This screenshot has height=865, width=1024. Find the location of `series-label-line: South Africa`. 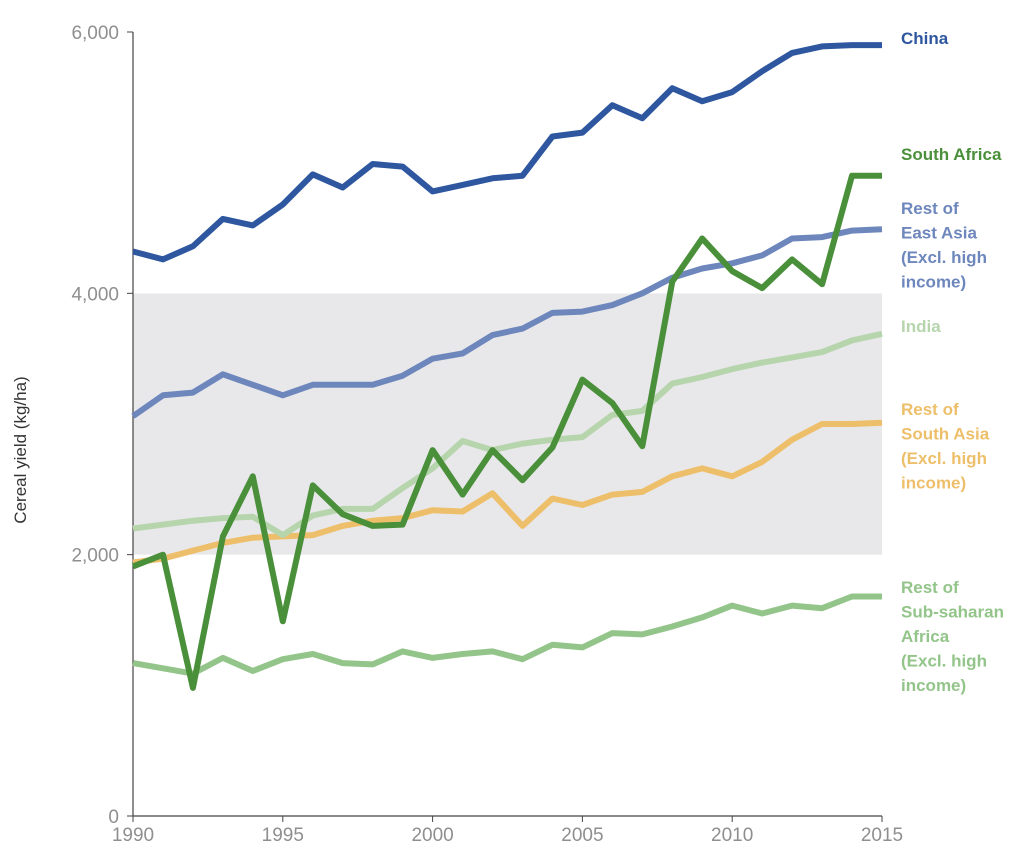

series-label-line: South Africa is located at coordinates (951, 154).